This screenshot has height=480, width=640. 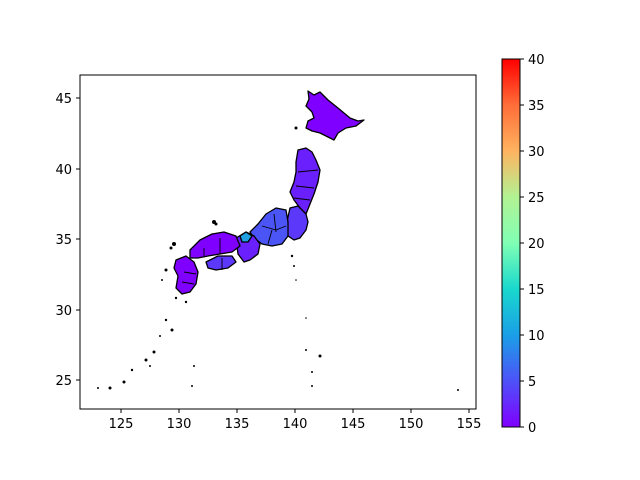 What do you see at coordinates (221, 263) in the screenshot?
I see `shikoku-region` at bounding box center [221, 263].